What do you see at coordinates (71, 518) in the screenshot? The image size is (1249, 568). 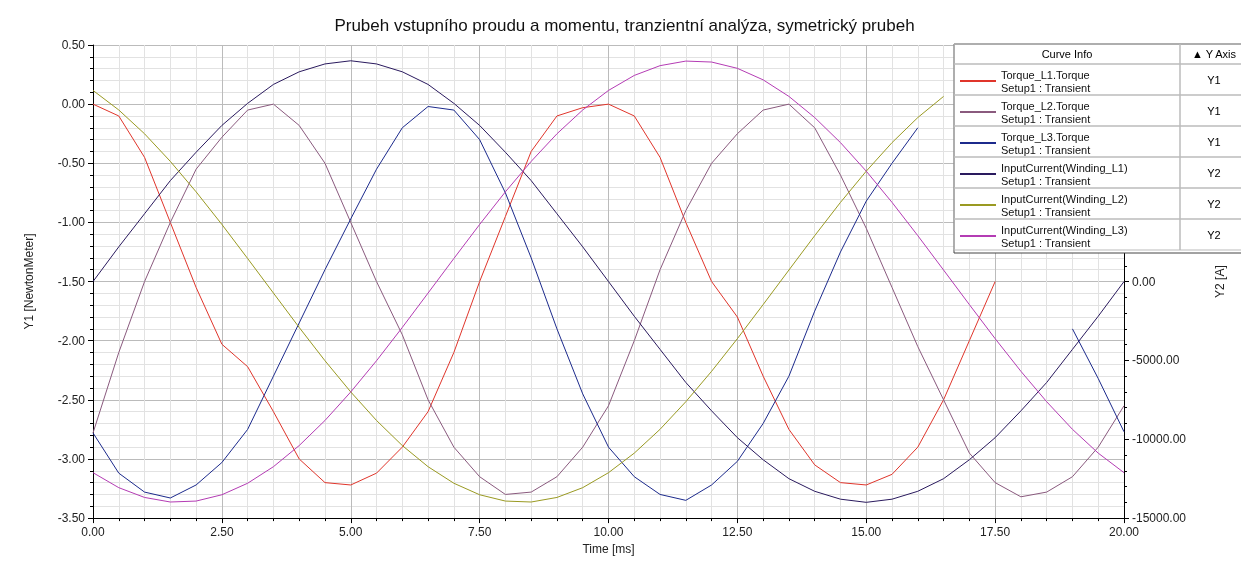 I see `y-tick-label: -3.50` at bounding box center [71, 518].